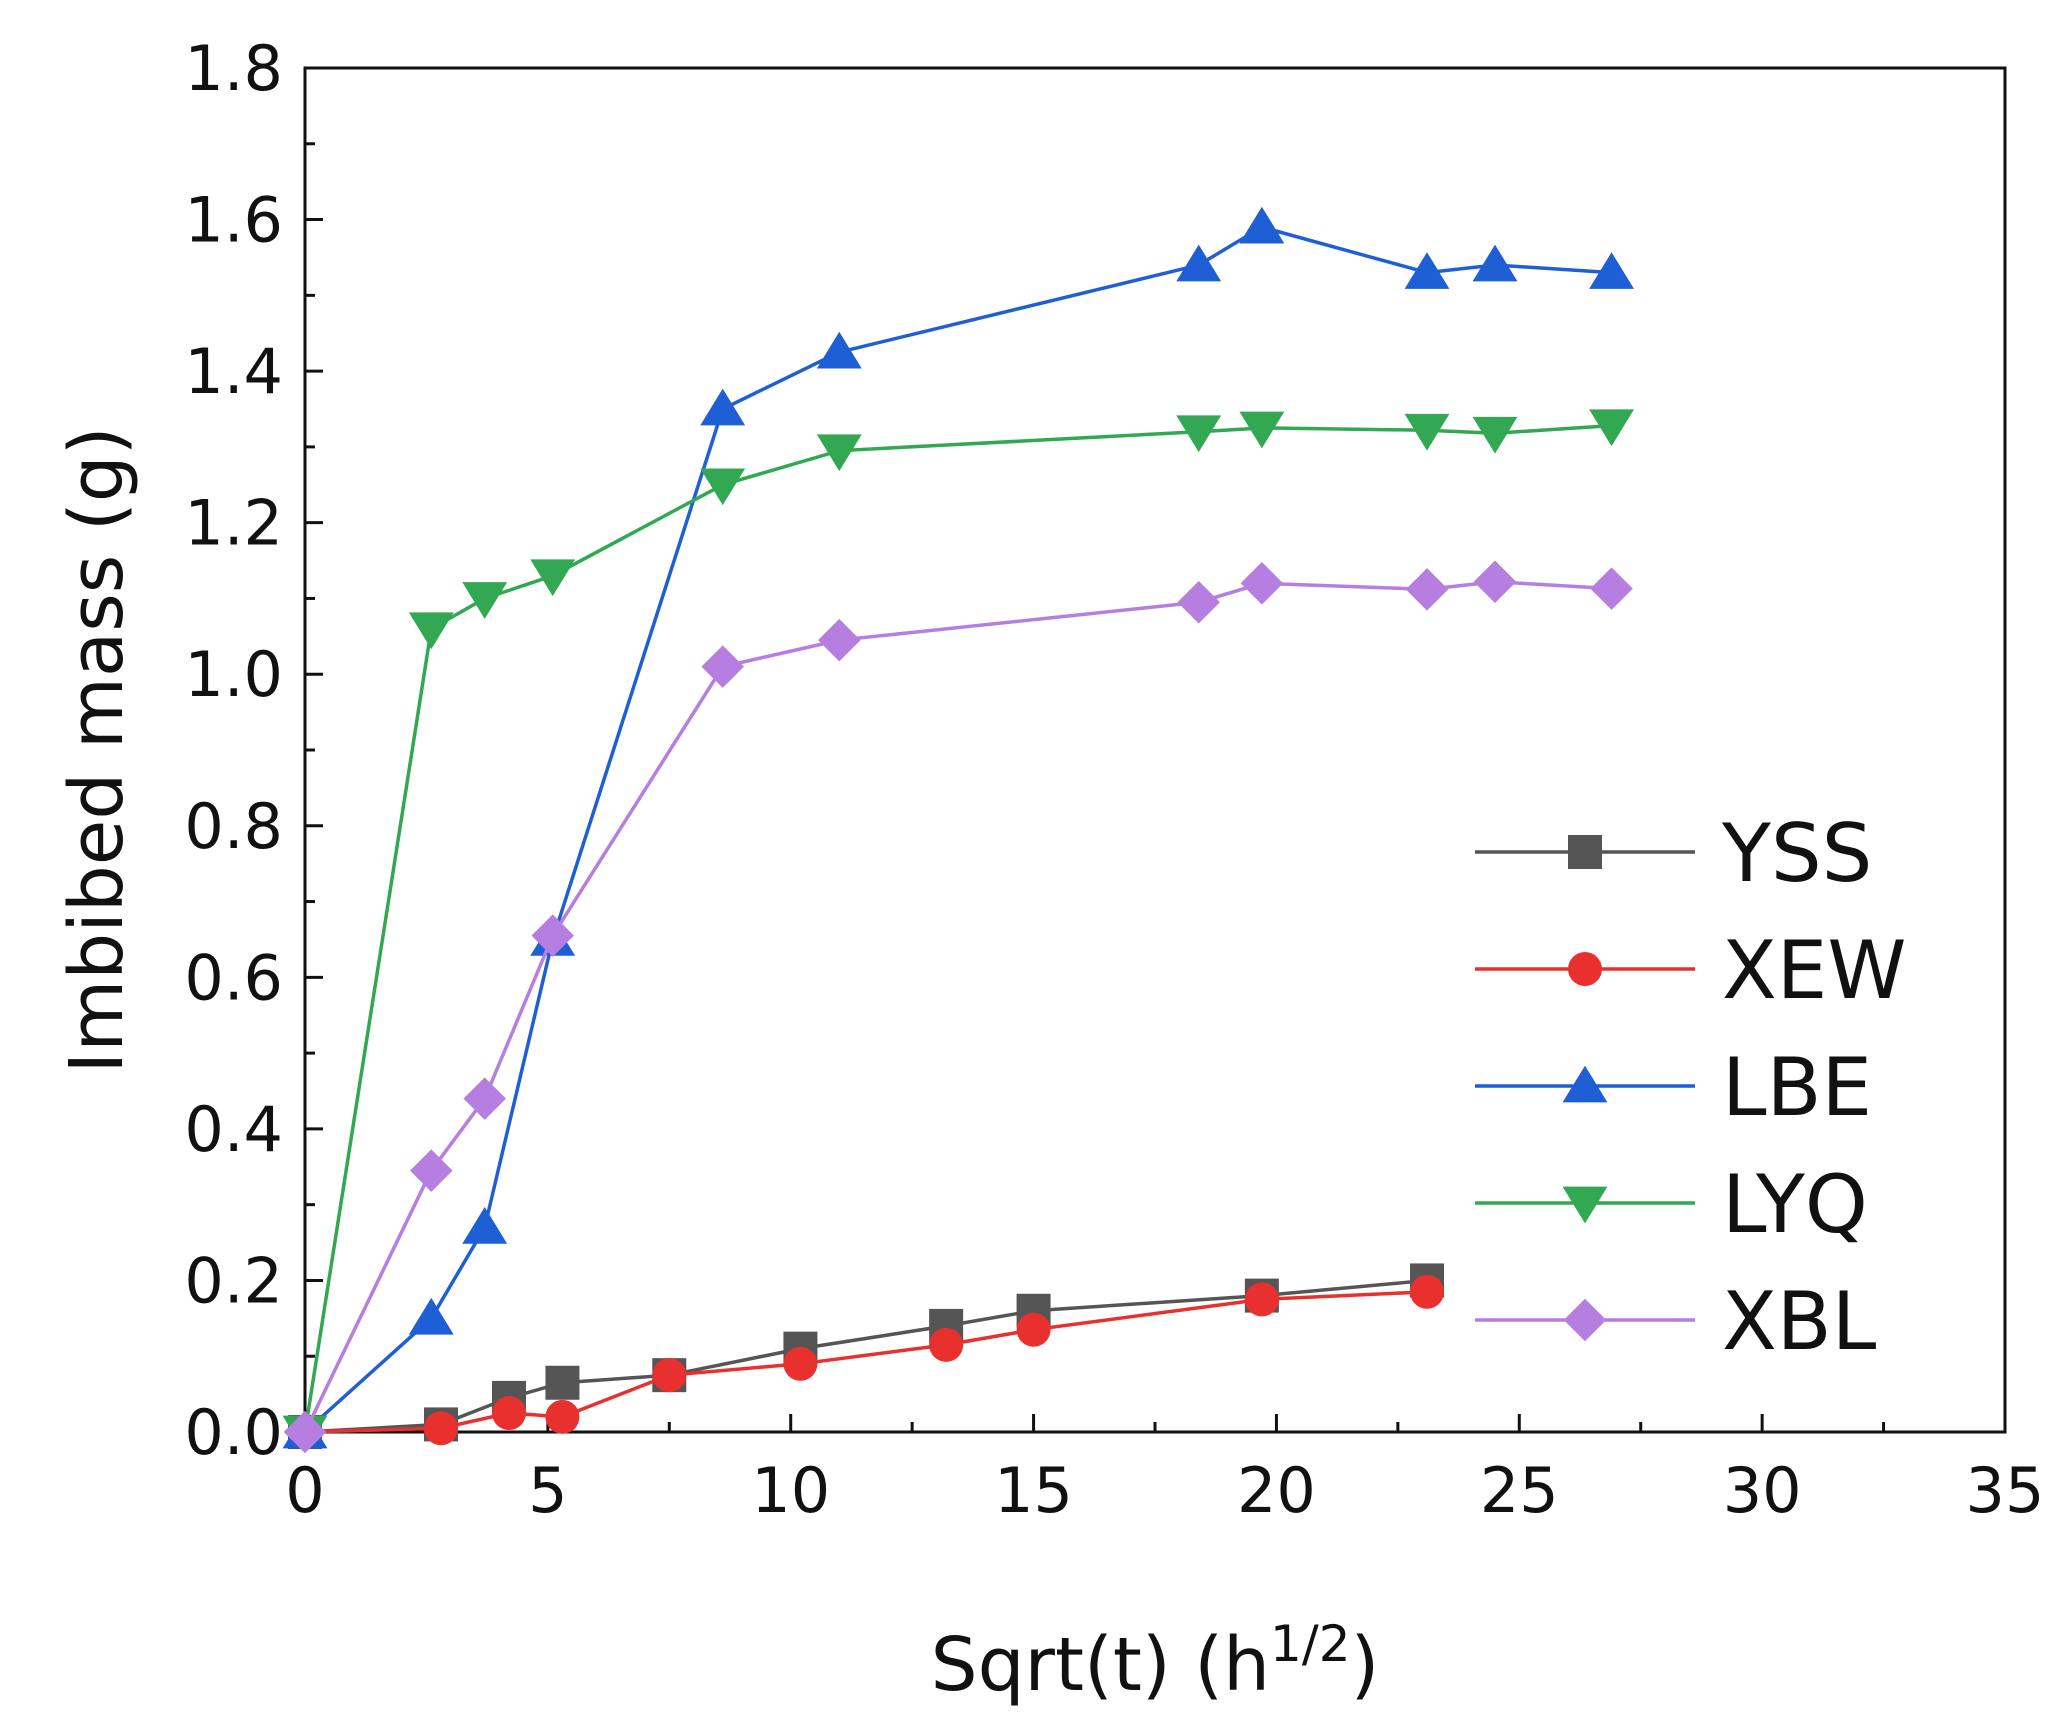  I want to click on legend-label-lyq: LYQ, so click(1795, 1204).